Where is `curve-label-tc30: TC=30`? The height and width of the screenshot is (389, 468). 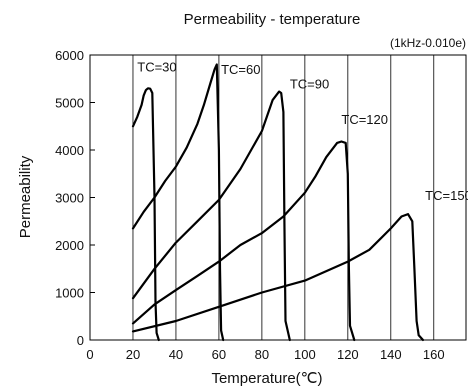
curve-label-tc30: TC=30 is located at coordinates (156, 67).